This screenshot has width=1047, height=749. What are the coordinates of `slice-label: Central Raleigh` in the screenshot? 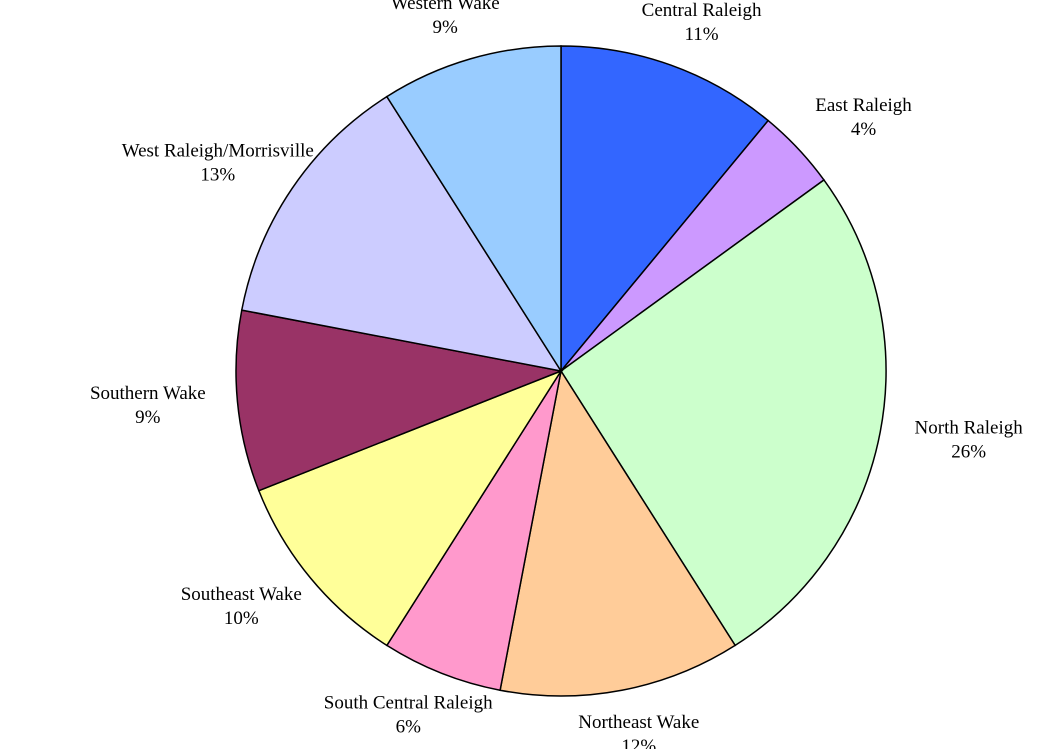 It's located at (702, 10).